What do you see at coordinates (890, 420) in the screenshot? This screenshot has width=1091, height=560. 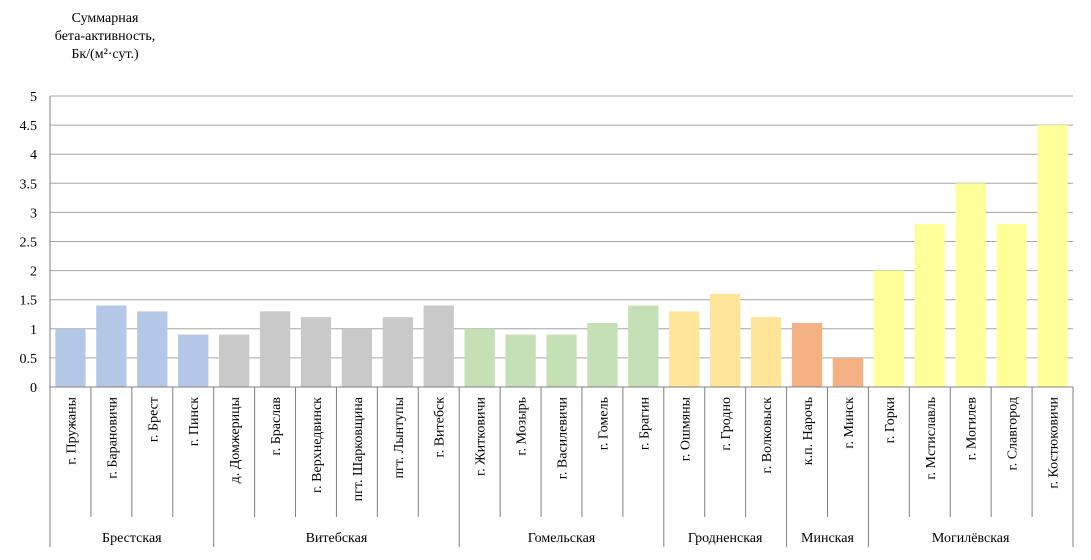 I see `x-tick-label: г. Горки` at bounding box center [890, 420].